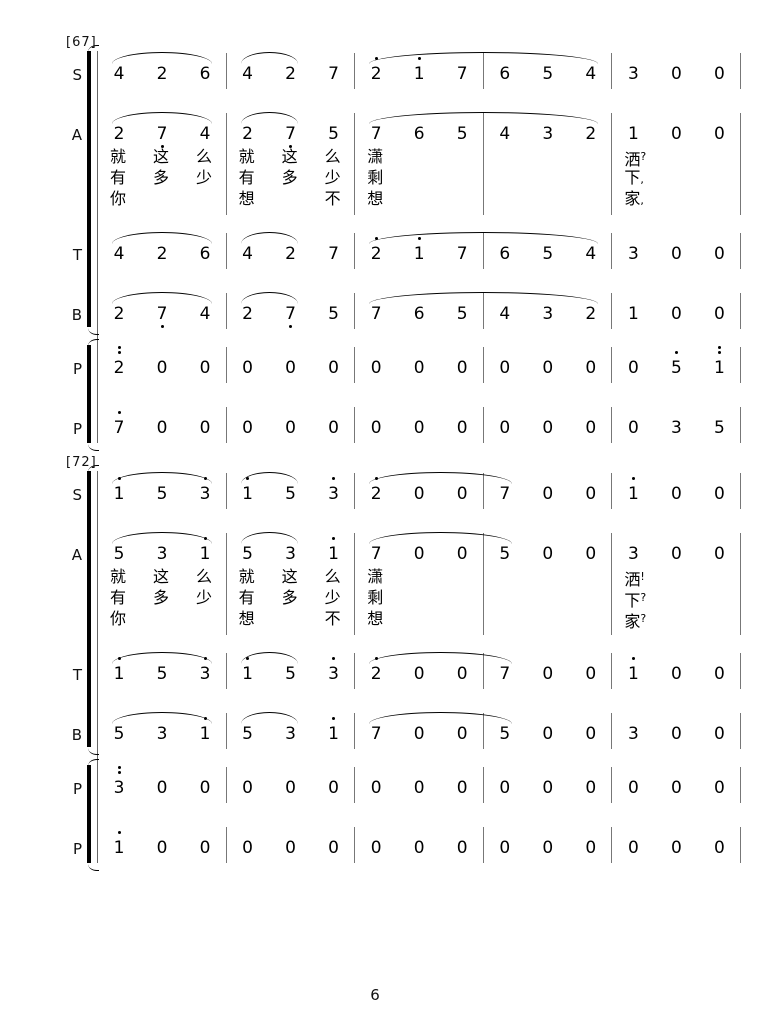 This screenshot has height=1036, width=774. What do you see at coordinates (77, 429) in the screenshot?
I see `voice-label: P` at bounding box center [77, 429].